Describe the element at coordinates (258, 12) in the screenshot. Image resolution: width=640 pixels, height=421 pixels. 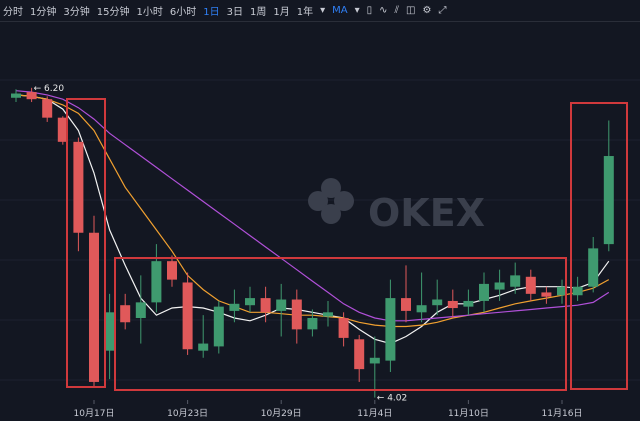
I see `interval-button: 1周` at that location.